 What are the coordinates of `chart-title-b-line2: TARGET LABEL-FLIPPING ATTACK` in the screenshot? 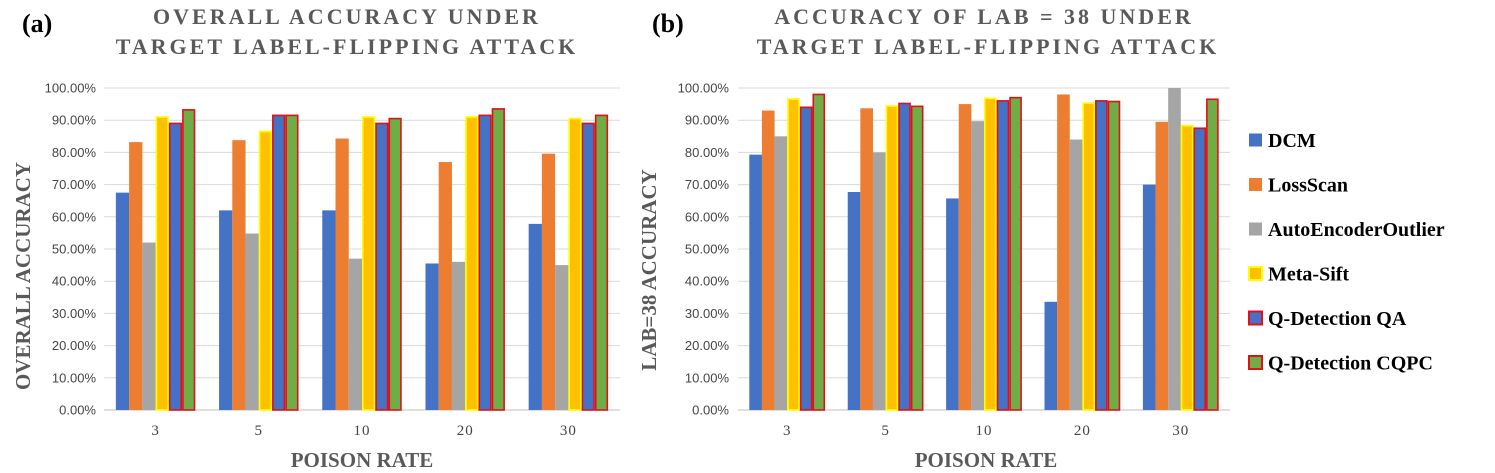 It's located at (988, 46).